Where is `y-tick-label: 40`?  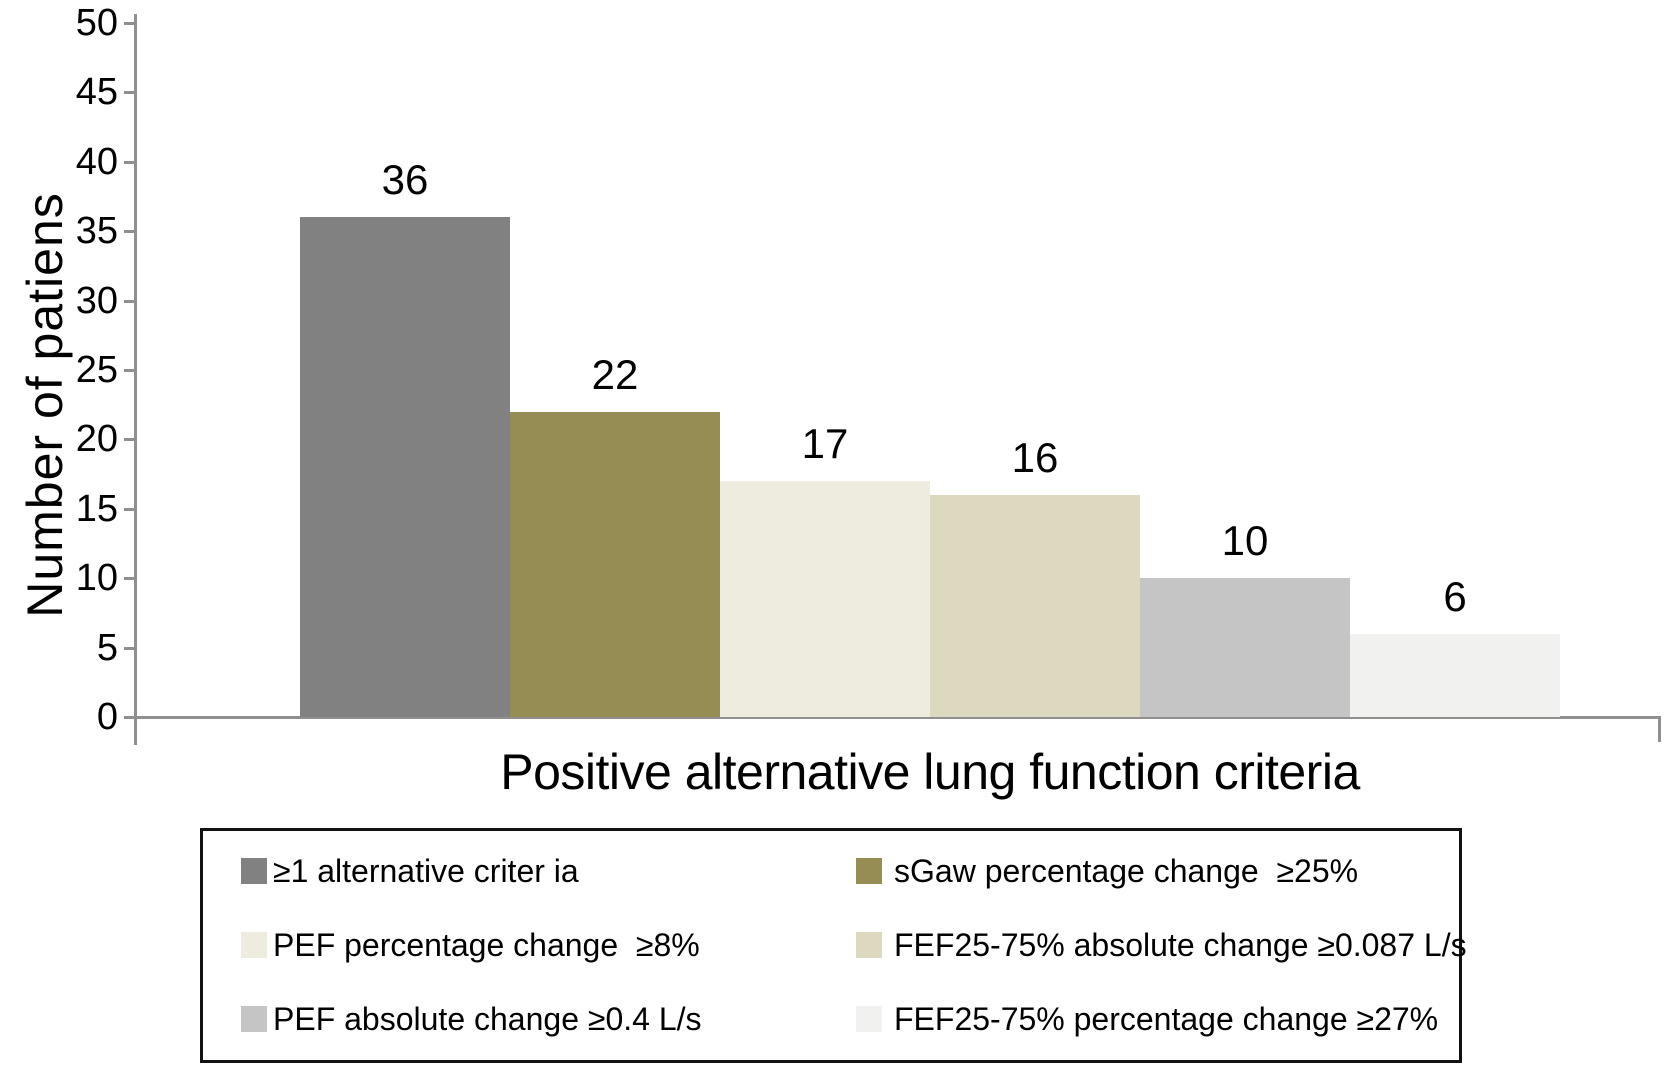
y-tick-label: 40 is located at coordinates (96, 162).